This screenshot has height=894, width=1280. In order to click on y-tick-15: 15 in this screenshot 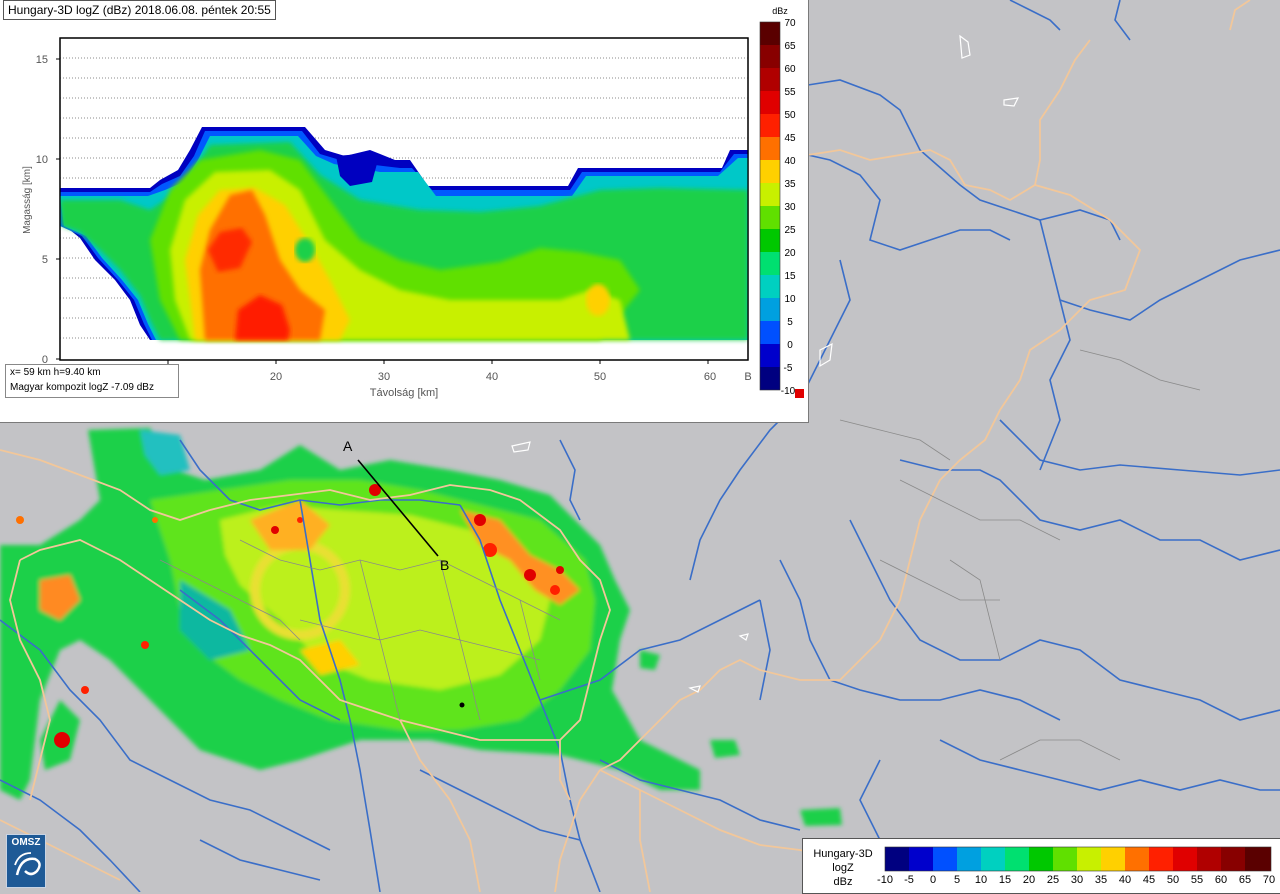, I will do `click(42, 60)`.